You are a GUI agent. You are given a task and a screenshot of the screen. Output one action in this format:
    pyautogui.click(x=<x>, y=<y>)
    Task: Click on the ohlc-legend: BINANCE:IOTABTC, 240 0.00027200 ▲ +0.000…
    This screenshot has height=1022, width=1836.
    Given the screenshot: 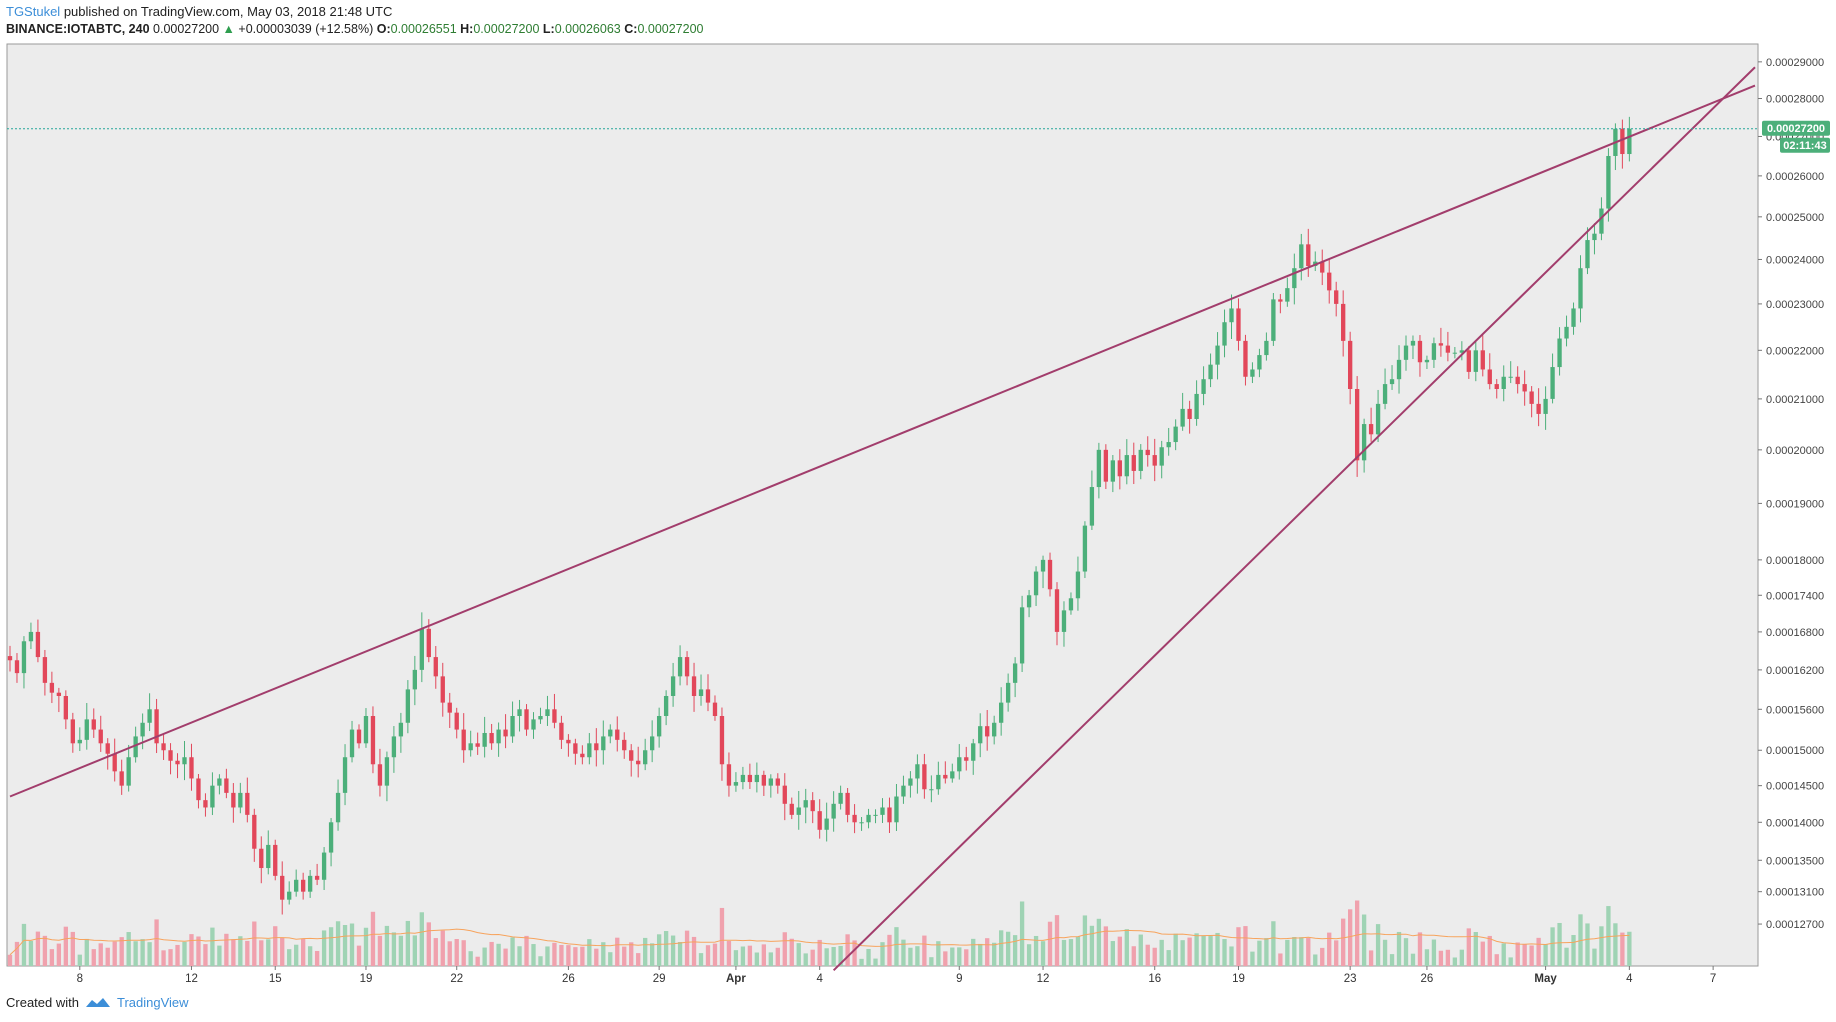 What is the action you would take?
    pyautogui.click(x=354, y=29)
    